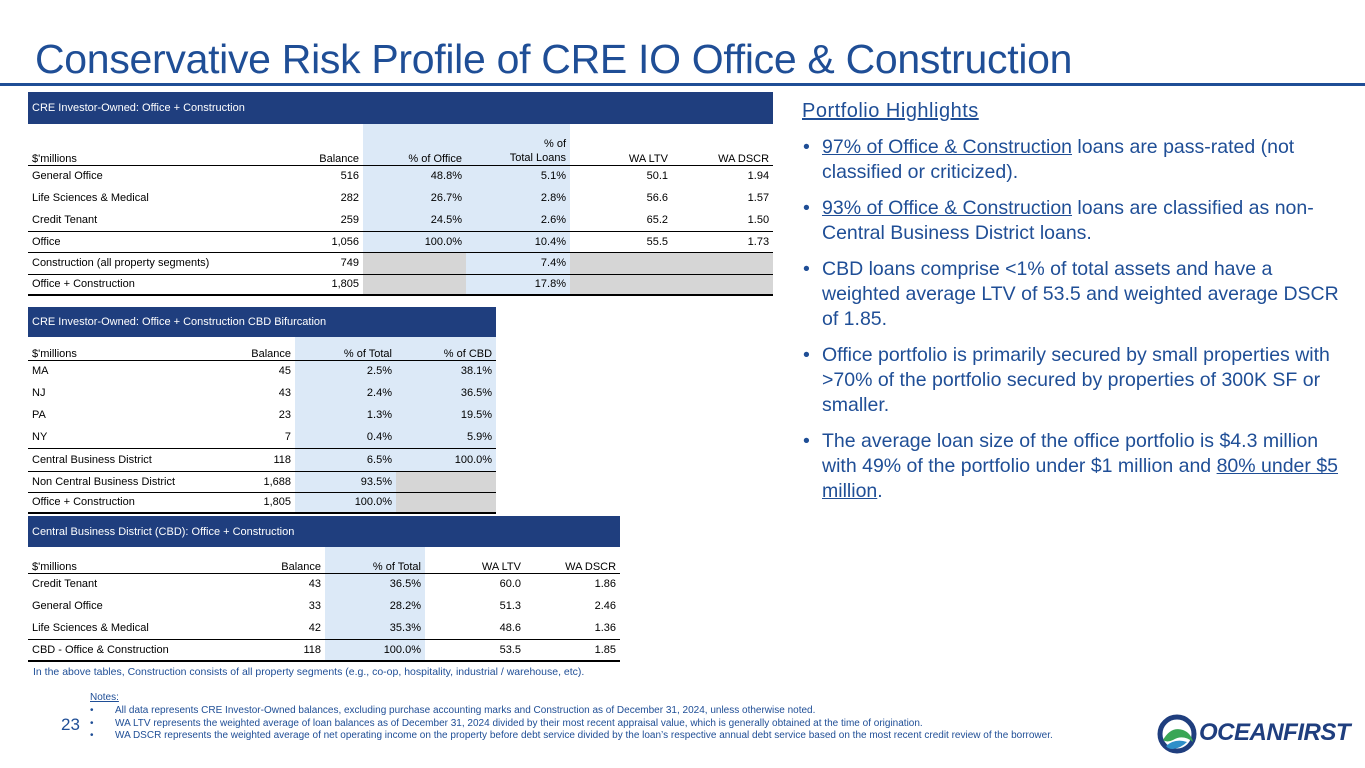  What do you see at coordinates (262, 460) in the screenshot?
I see `table-row: Central Business District 118 6.5% 100.0%` at bounding box center [262, 460].